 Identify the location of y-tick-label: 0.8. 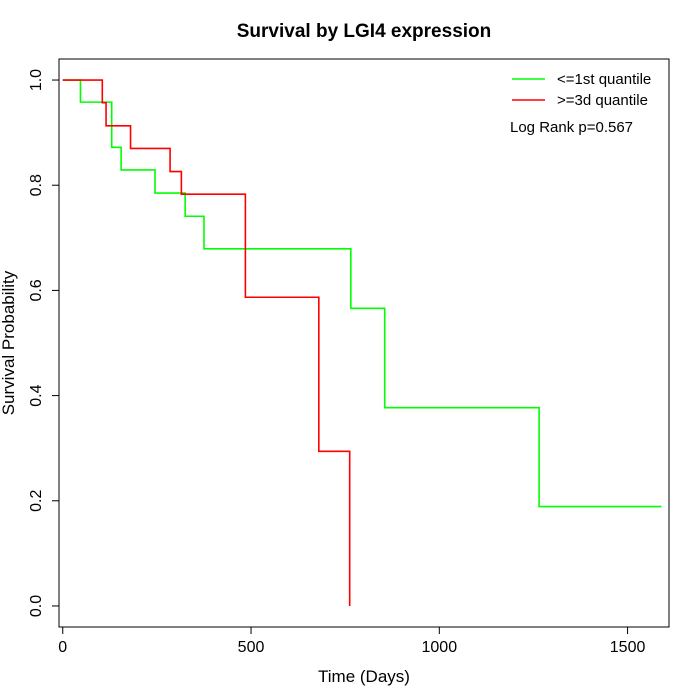
(36, 185).